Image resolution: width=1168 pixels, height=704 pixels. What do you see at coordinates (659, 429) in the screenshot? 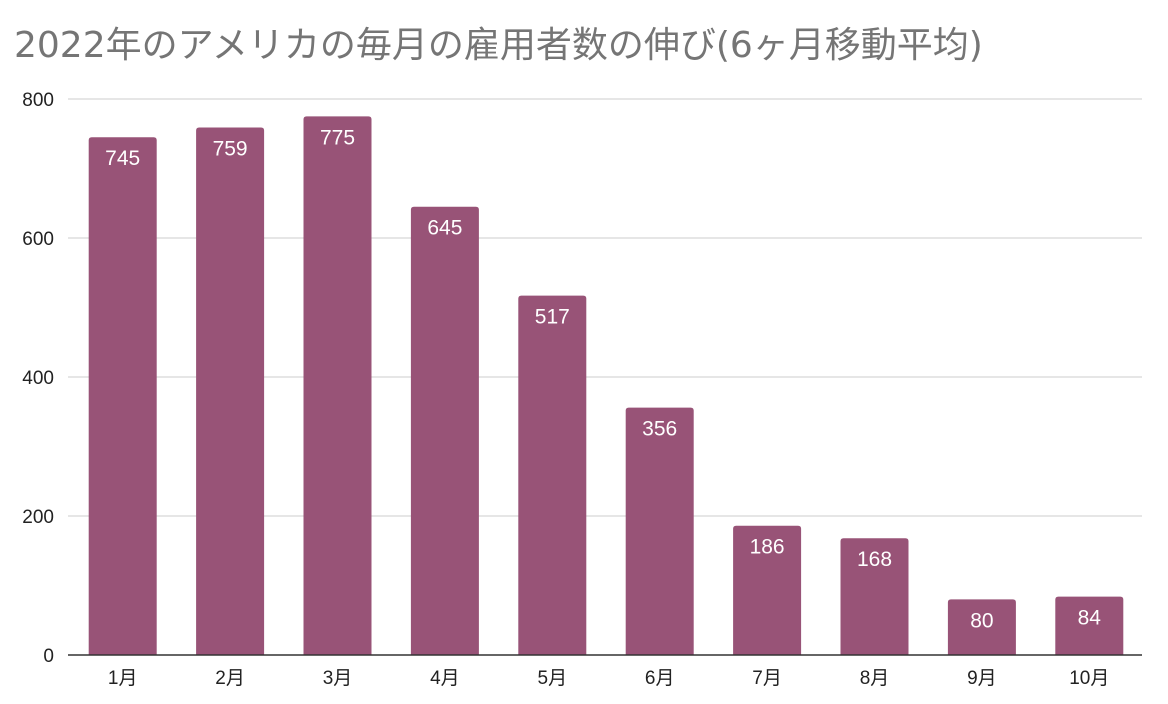
I see `data-label: 356` at bounding box center [659, 429].